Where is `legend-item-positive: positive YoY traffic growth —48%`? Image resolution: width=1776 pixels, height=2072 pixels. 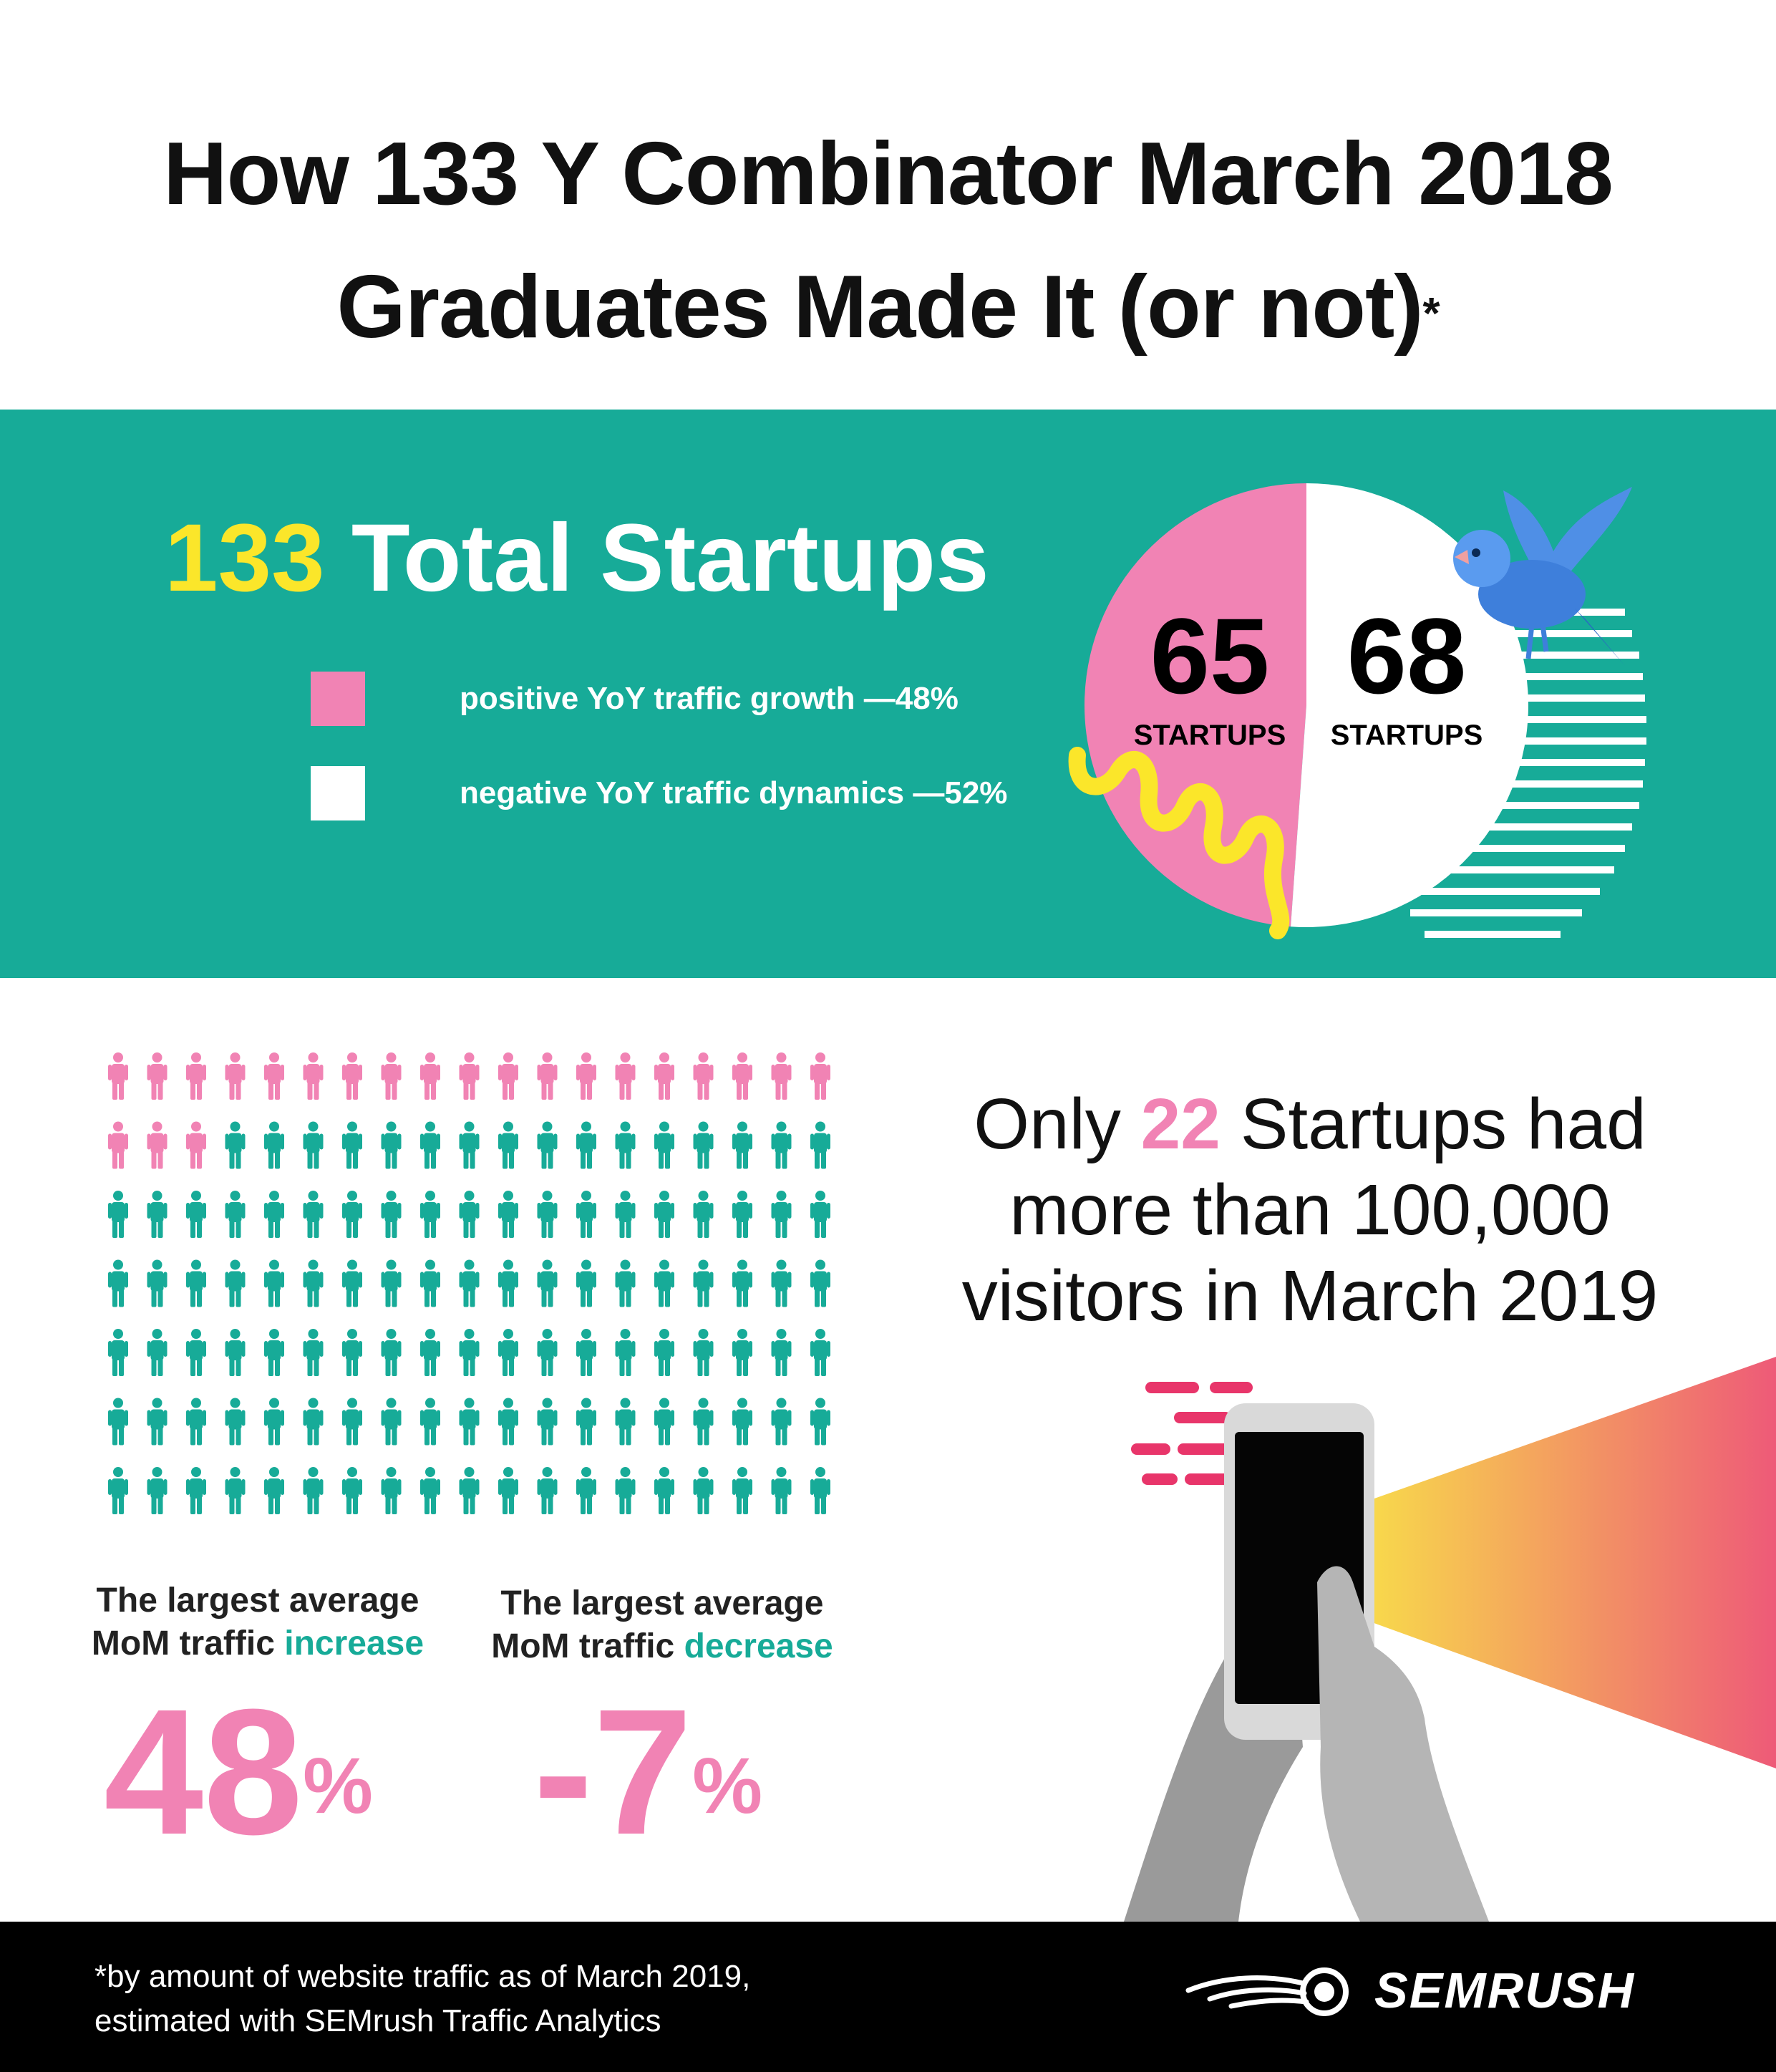
legend-item-positive: positive YoY traffic growth —48% is located at coordinates (635, 698).